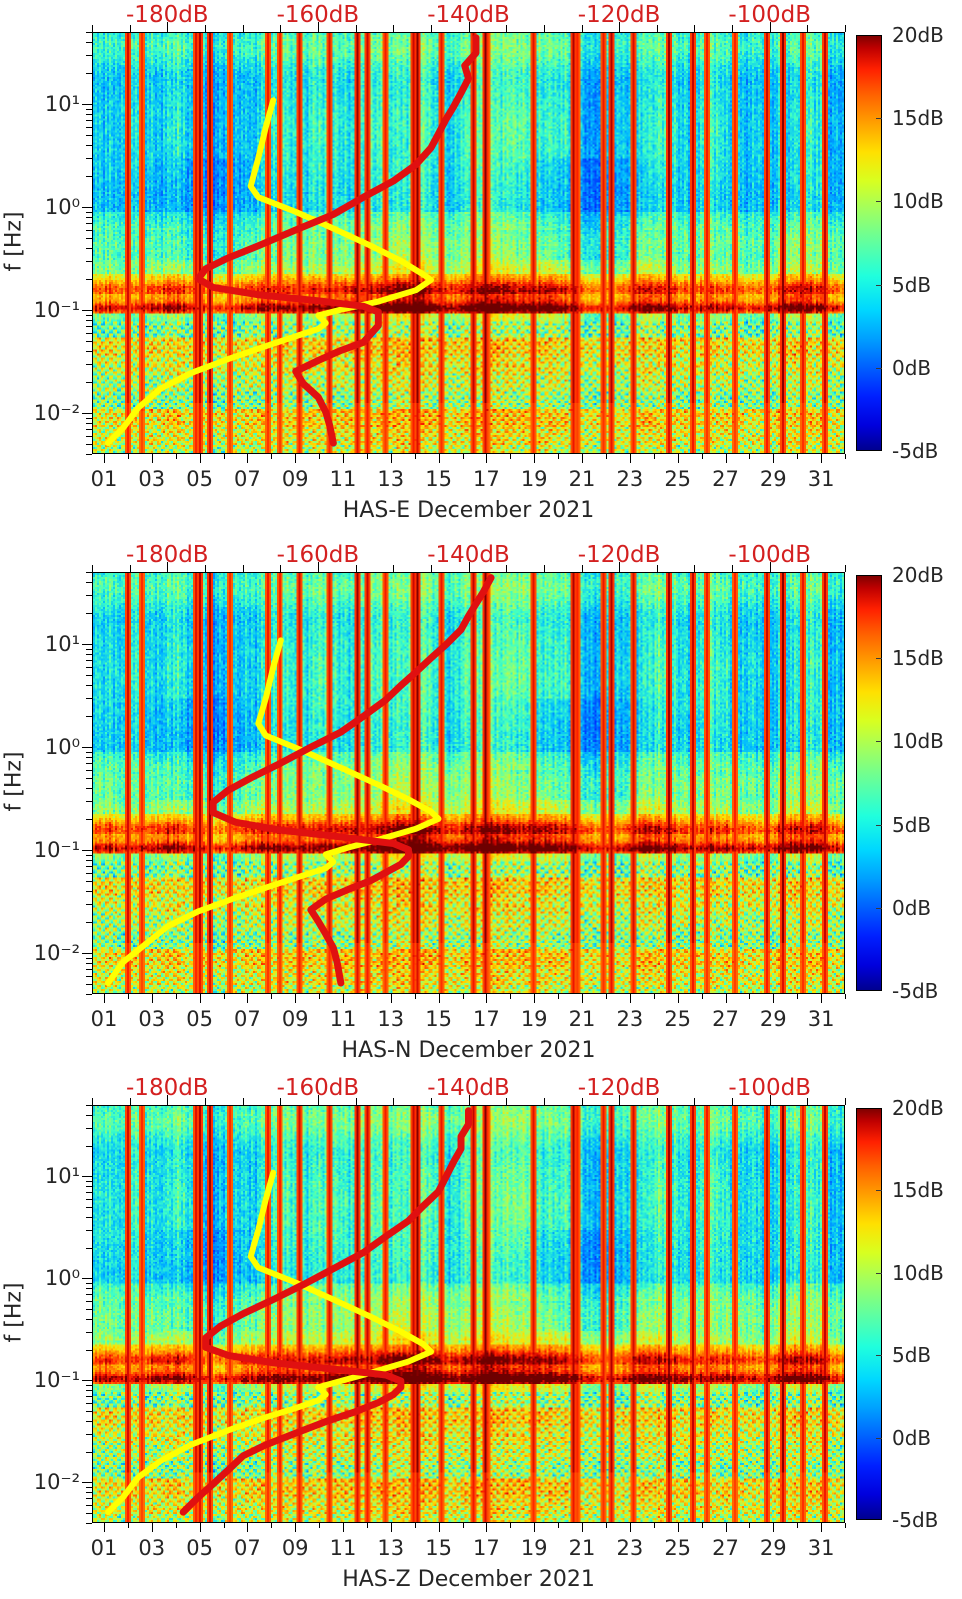  I want to click on colorbar-has-n, so click(869, 783).